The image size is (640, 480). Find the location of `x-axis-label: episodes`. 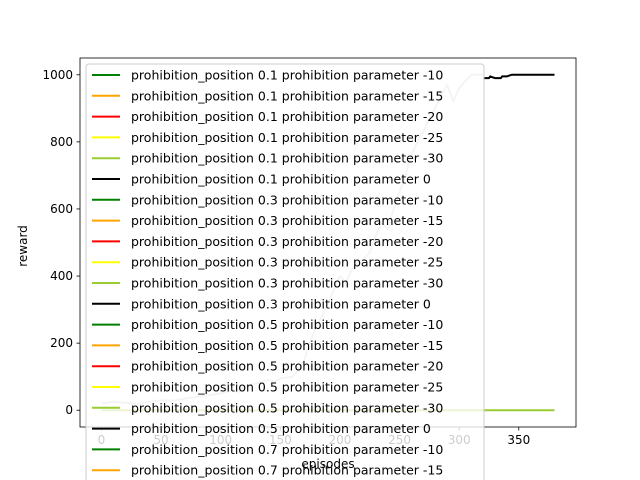

x-axis-label: episodes is located at coordinates (327, 464).